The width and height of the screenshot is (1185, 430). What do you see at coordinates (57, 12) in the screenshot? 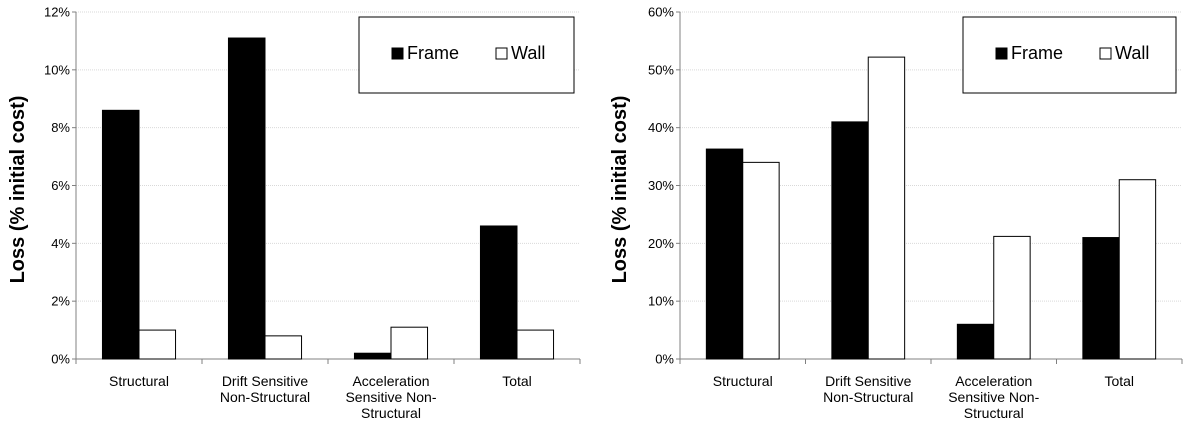
I see `y-tick-label: 12%` at bounding box center [57, 12].